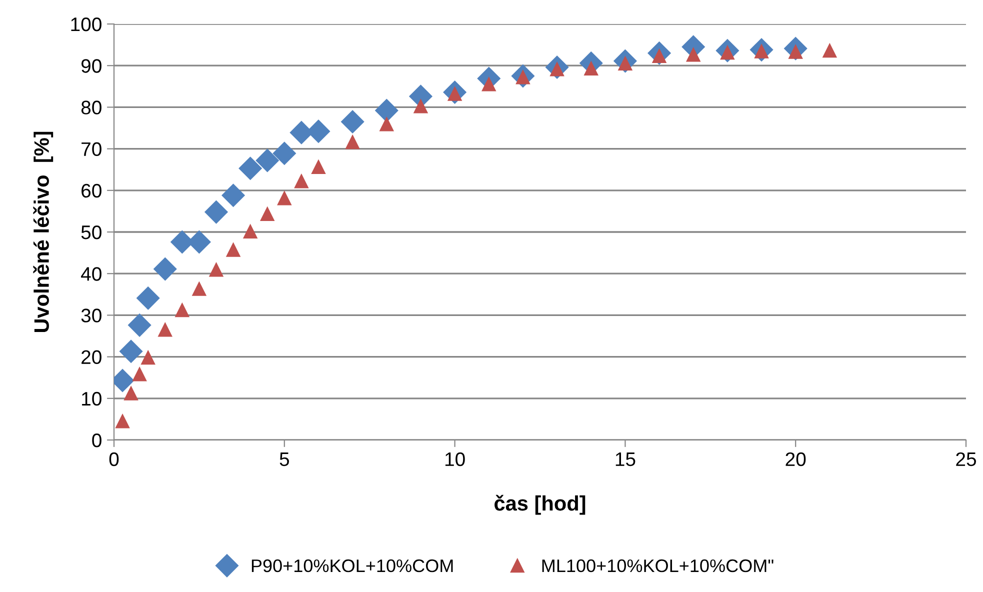  Describe the element at coordinates (91, 107) in the screenshot. I see `y-tick-label: 80` at that location.